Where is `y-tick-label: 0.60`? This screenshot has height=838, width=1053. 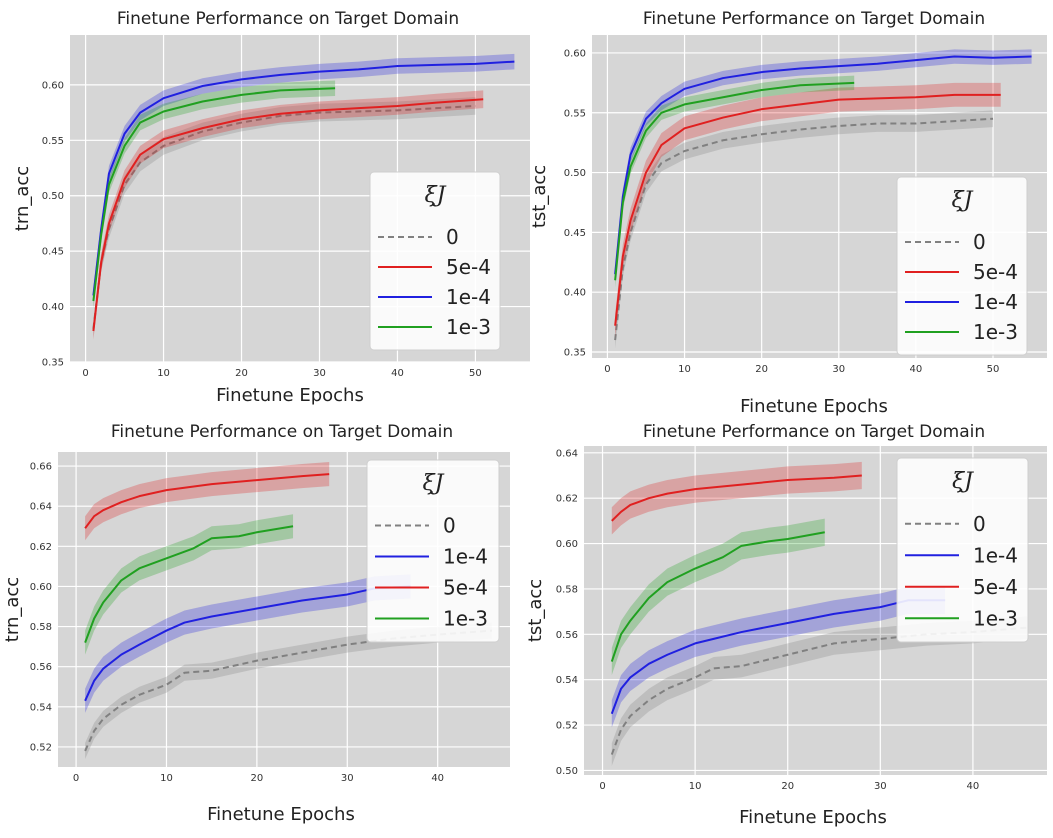
y-tick-label: 0.60 is located at coordinates (567, 544).